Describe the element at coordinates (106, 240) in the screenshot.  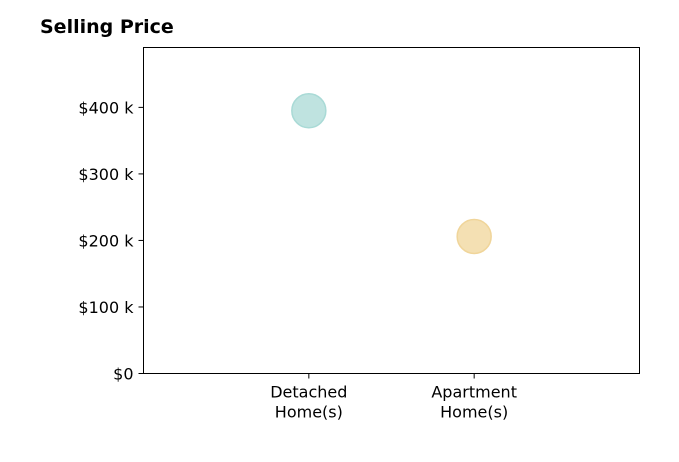
I see `y-tick-label: $200 k` at that location.